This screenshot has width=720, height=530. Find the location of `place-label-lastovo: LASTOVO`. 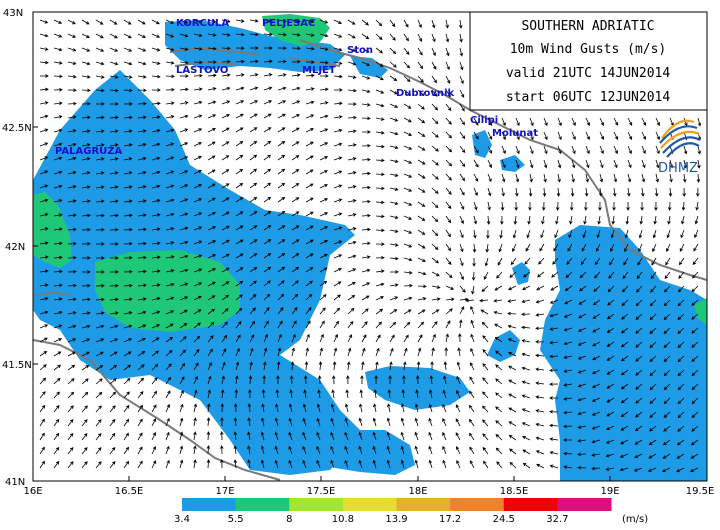

place-label-lastovo: LASTOVO is located at coordinates (202, 70).